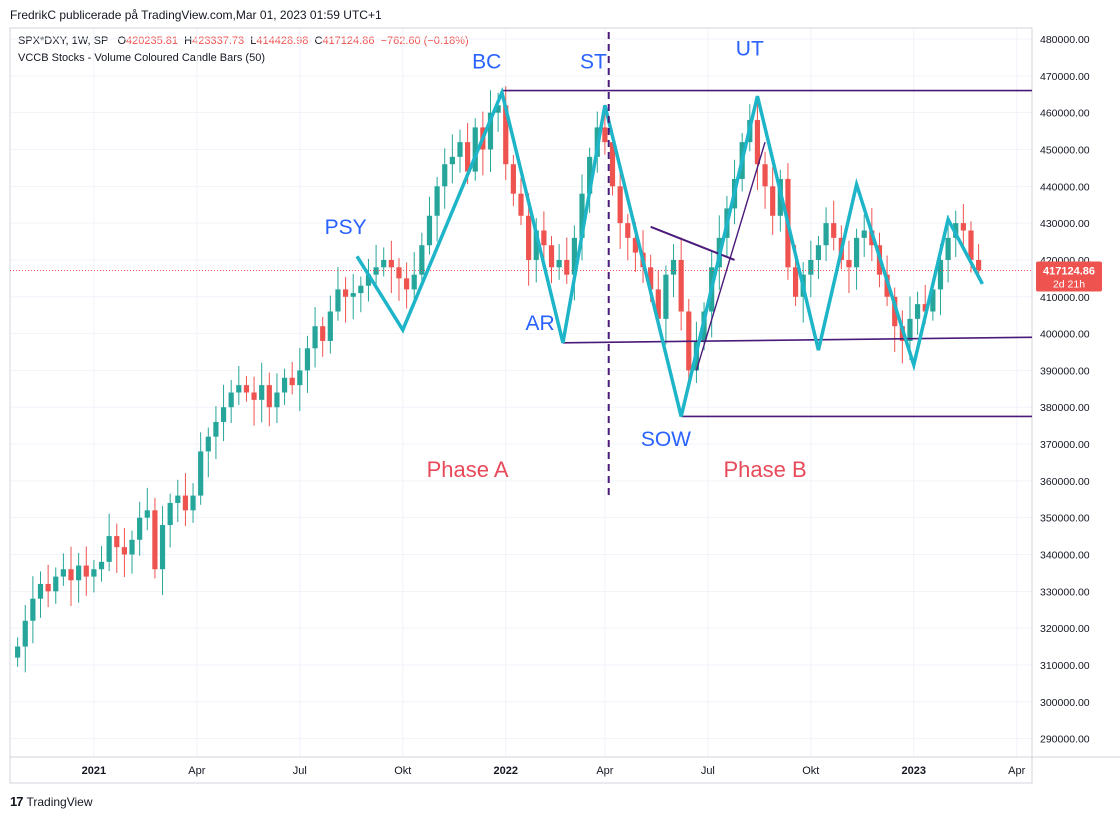 This screenshot has height=819, width=1120. What do you see at coordinates (1065, 371) in the screenshot?
I see `price-tick-label: 390000.00` at bounding box center [1065, 371].